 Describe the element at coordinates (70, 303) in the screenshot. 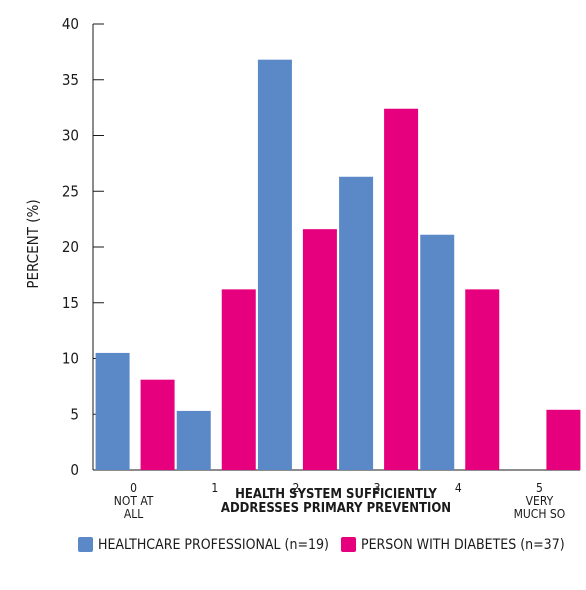

I see `y-tick-label: 15` at that location.